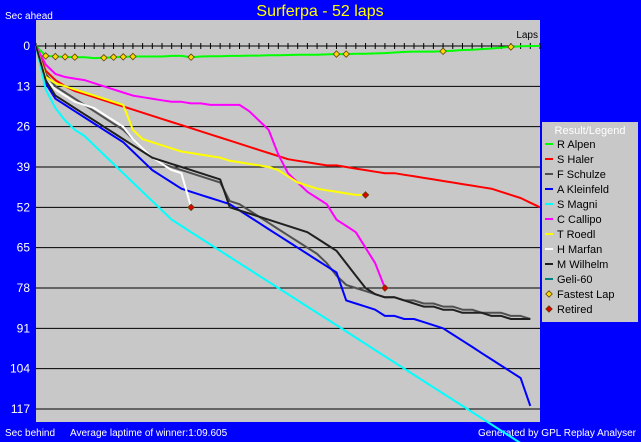  I want to click on legend-fastest-lap-icon, so click(549, 294).